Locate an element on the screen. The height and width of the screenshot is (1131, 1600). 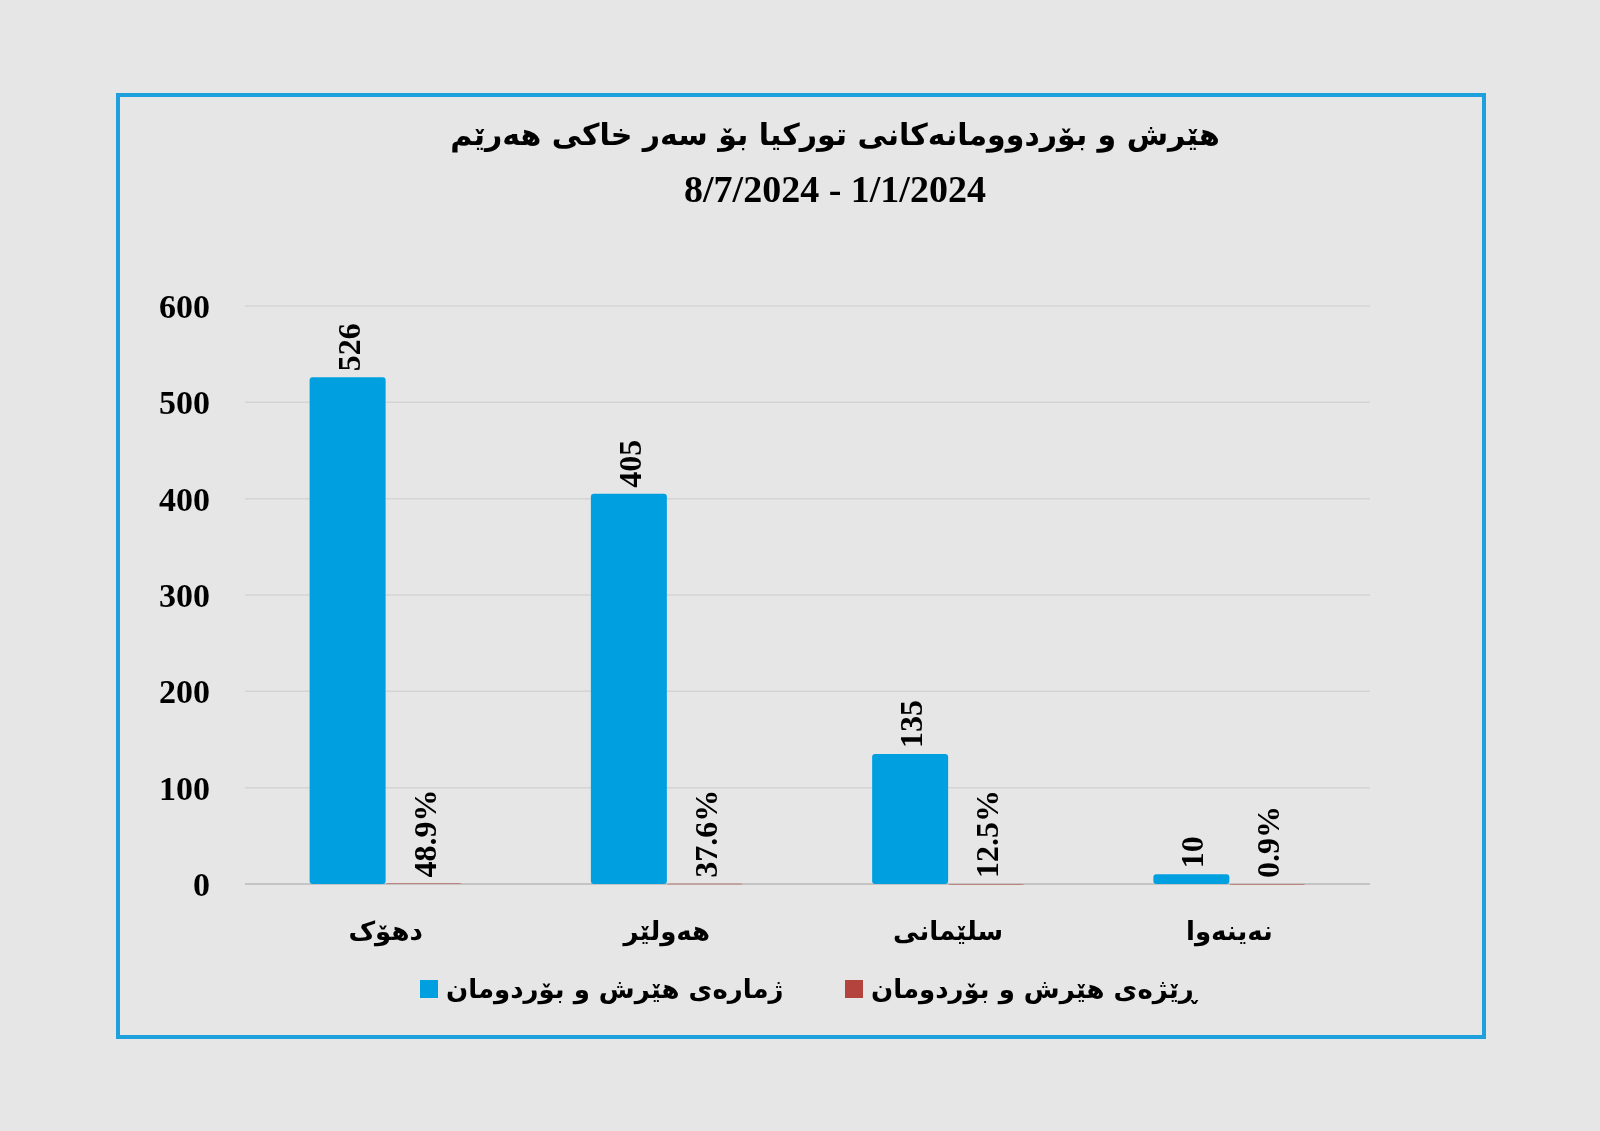
y-tick-label: 0 is located at coordinates (201, 884).